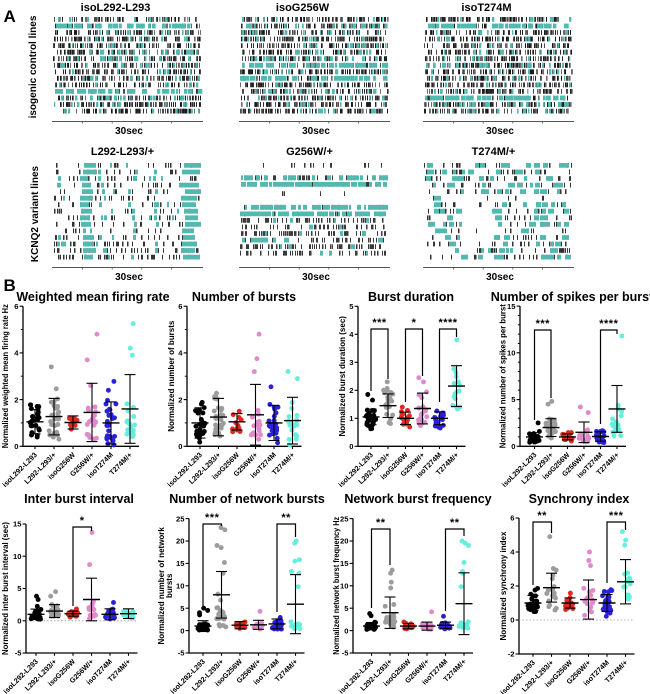 The height and width of the screenshot is (694, 650). I want to click on svg-text: B, so click(10, 285).